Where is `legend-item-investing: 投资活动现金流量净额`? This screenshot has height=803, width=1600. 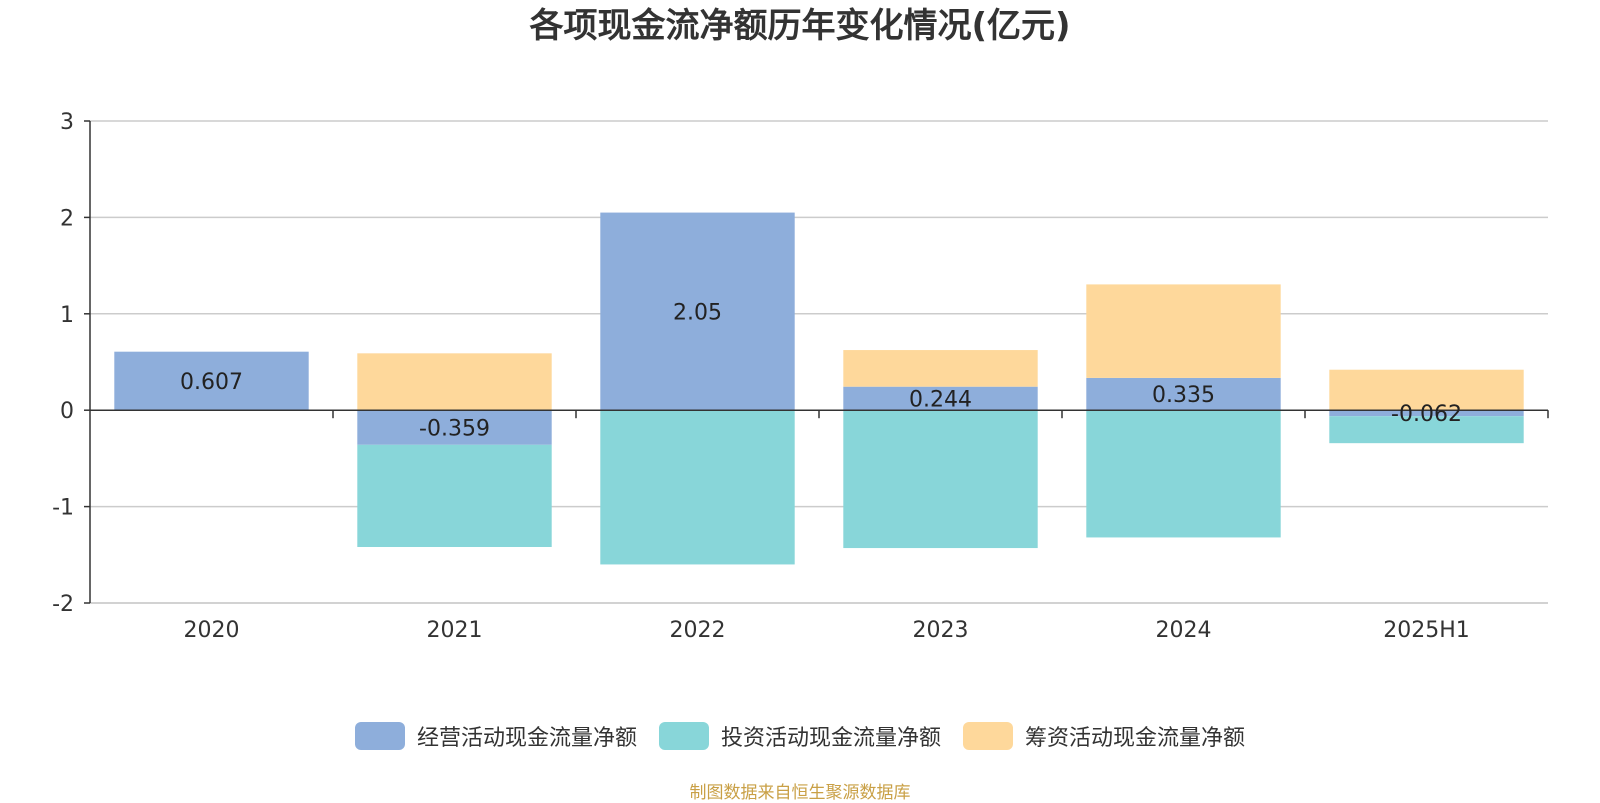
legend-item-investing: 投资活动现金流量净额 is located at coordinates (799, 736).